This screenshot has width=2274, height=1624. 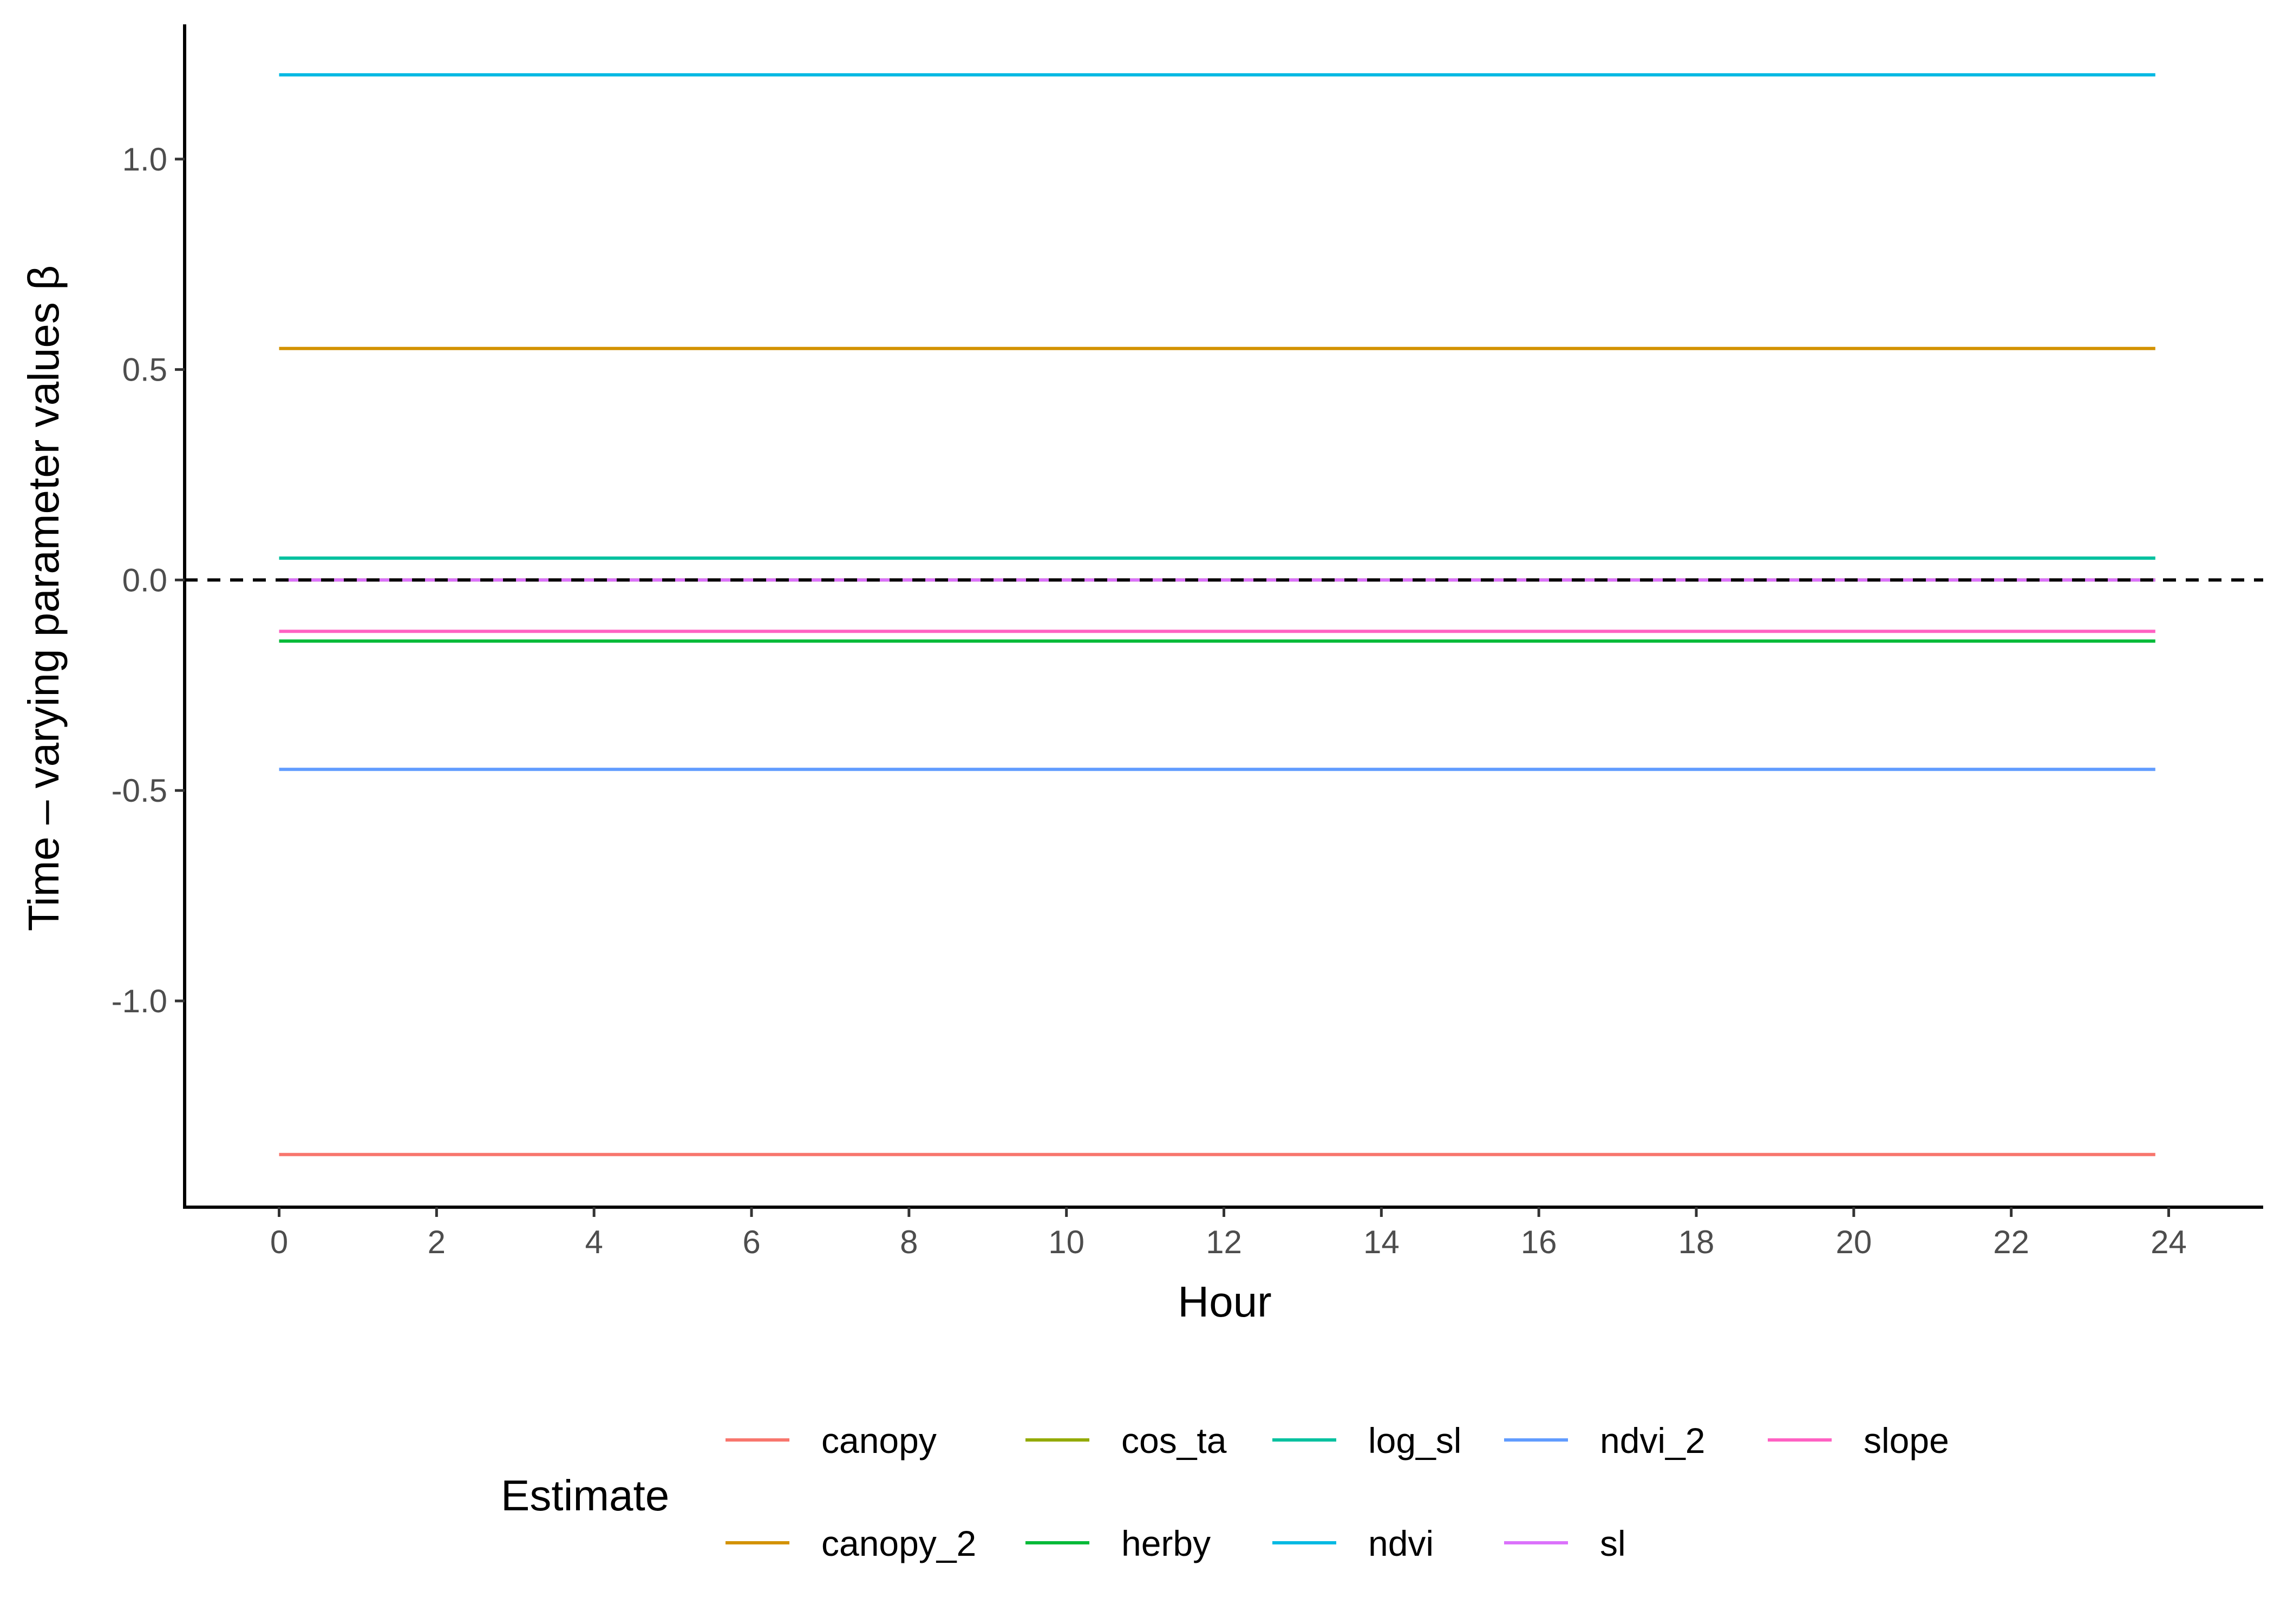 What do you see at coordinates (1697, 1242) in the screenshot?
I see `x-tick-label: 18` at bounding box center [1697, 1242].